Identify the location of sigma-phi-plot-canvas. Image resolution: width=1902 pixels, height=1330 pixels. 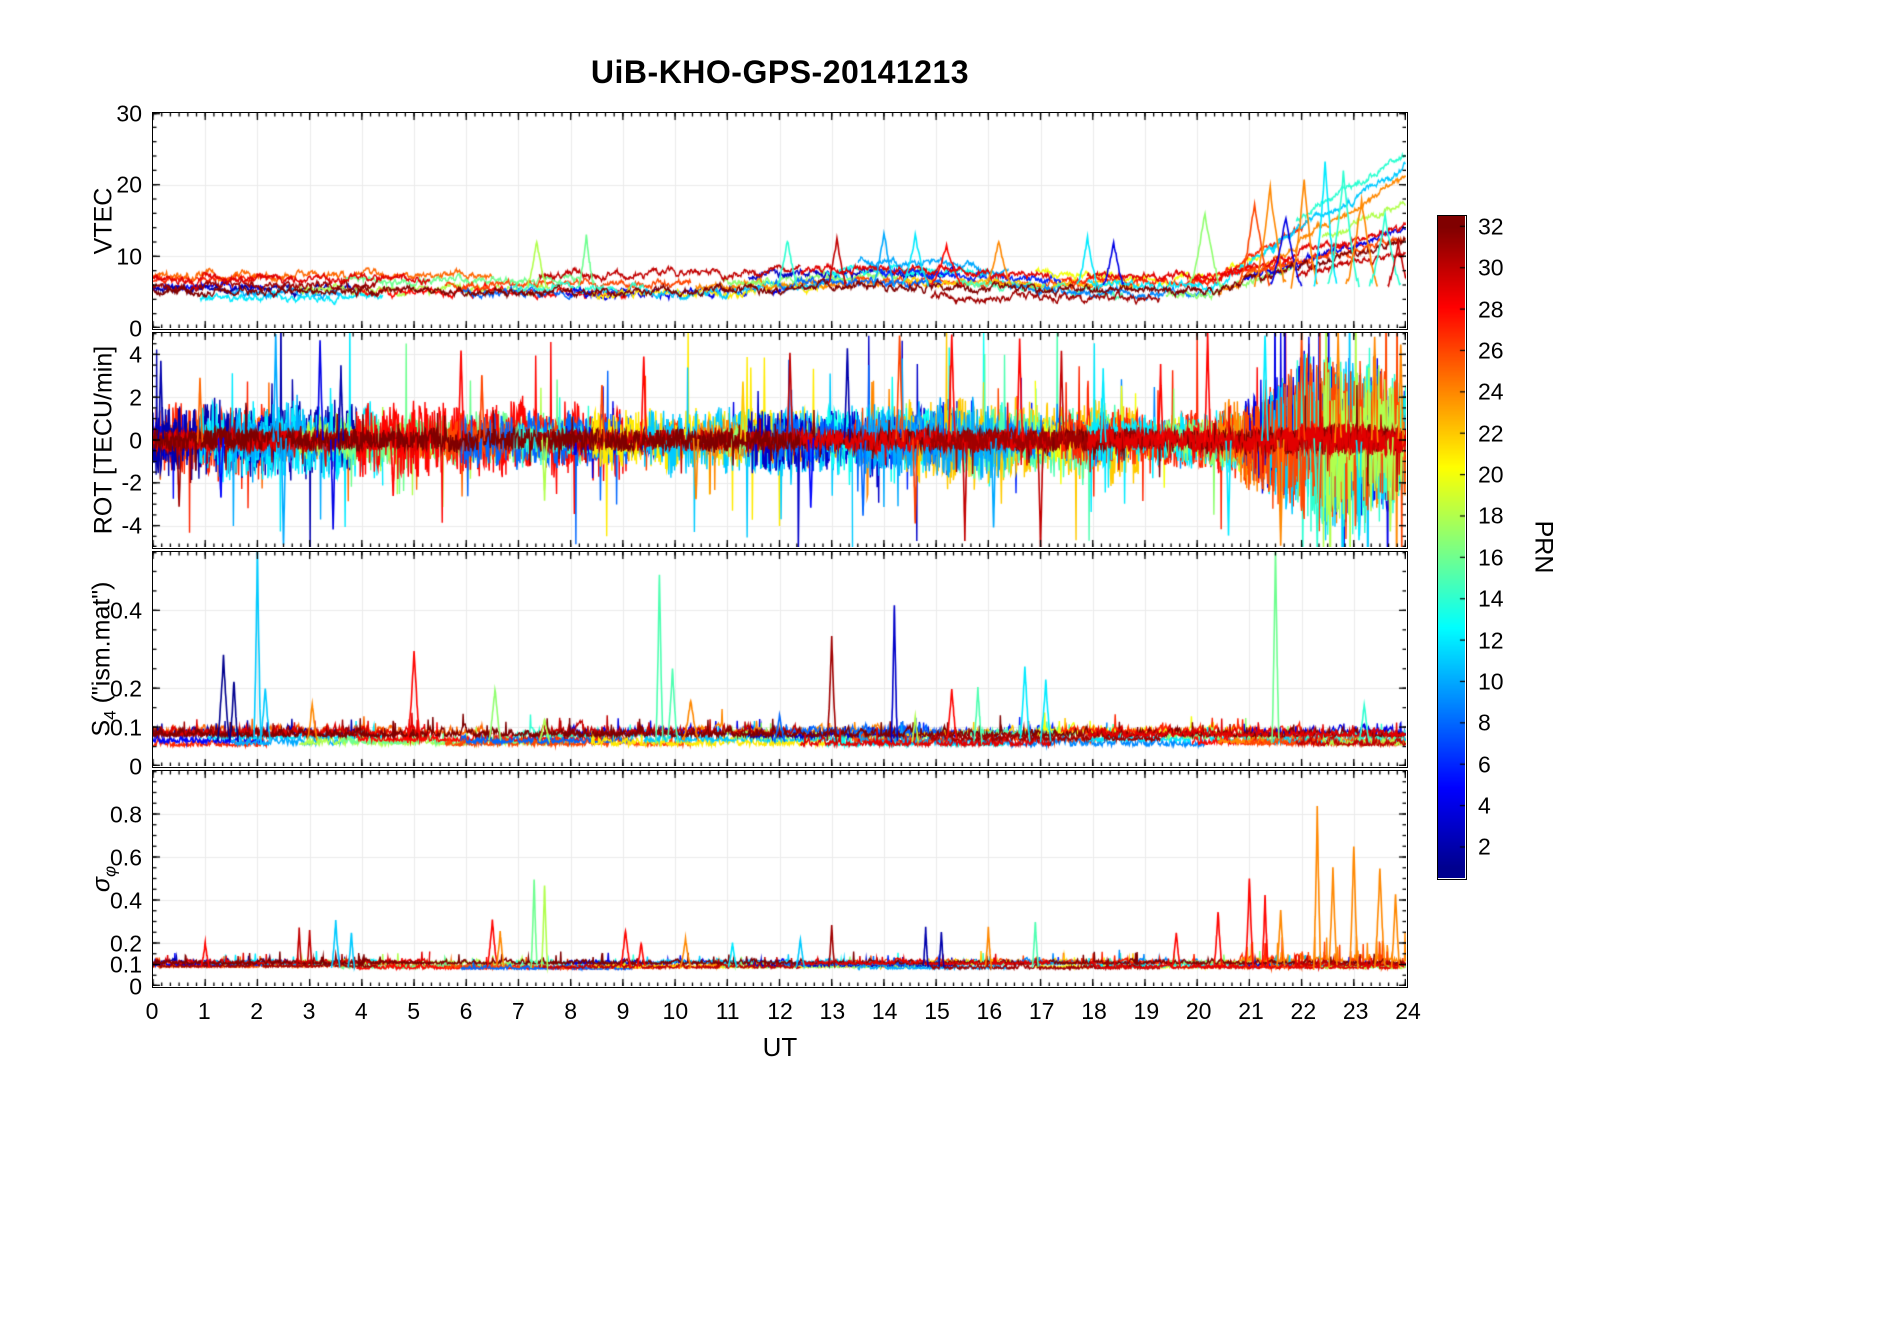
(779, 878).